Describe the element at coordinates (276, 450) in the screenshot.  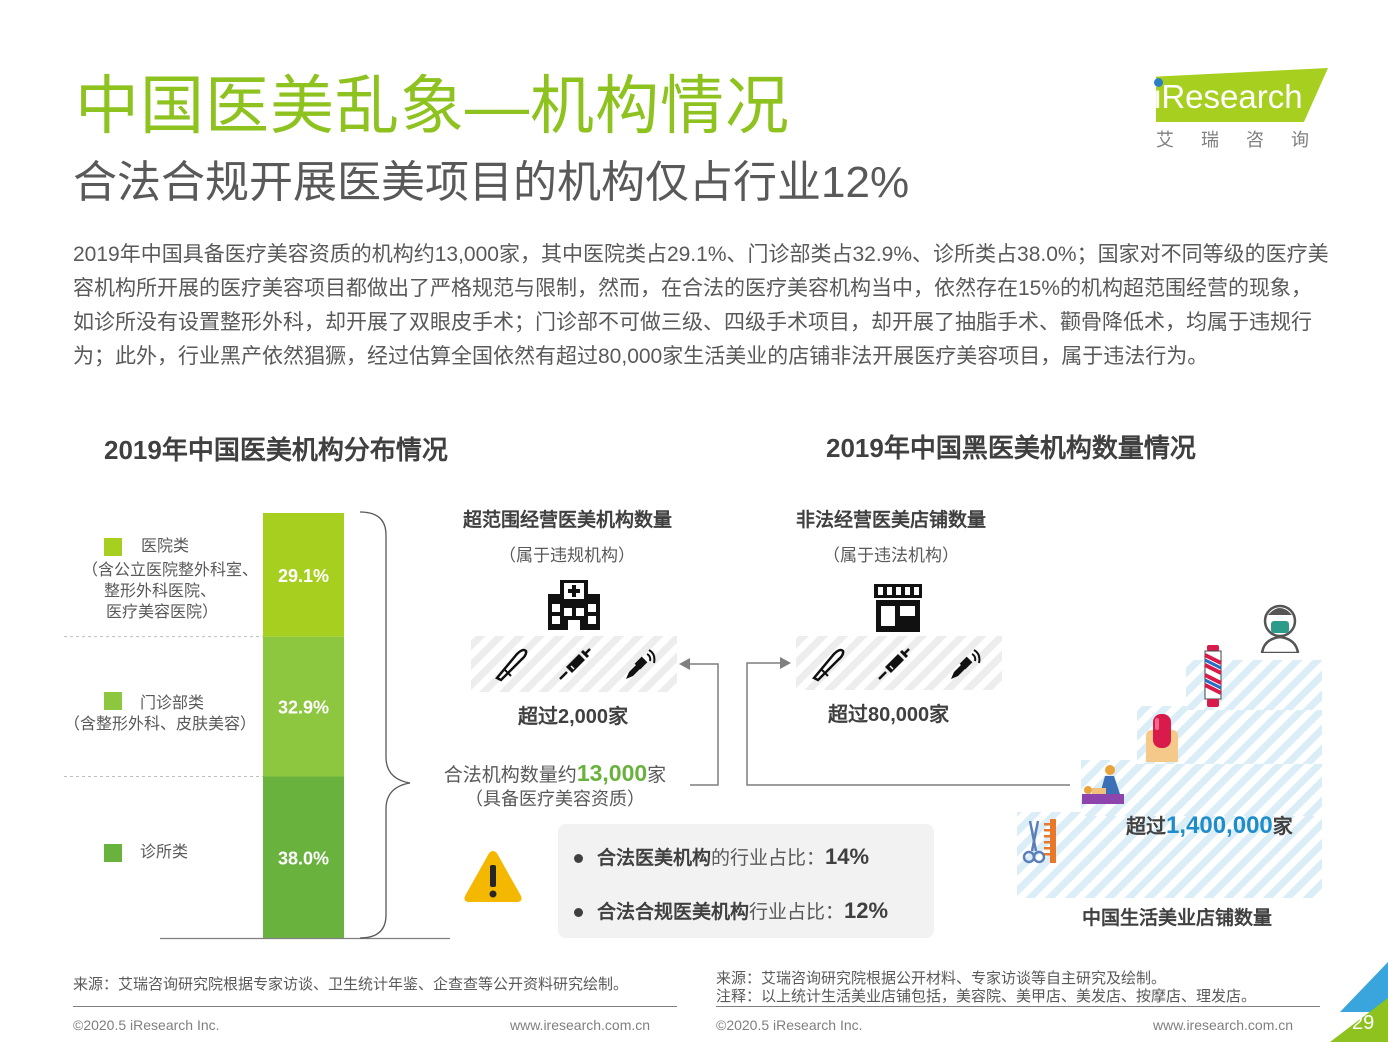
I see `left-section-title: 2019年中国医美机构分布情况` at that location.